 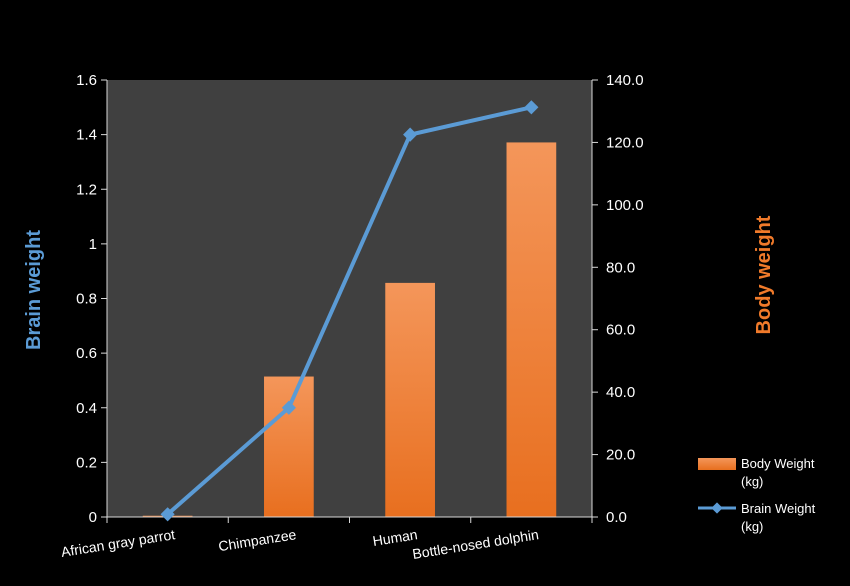 What do you see at coordinates (93, 517) in the screenshot?
I see `y-left-tick-label: 0` at bounding box center [93, 517].